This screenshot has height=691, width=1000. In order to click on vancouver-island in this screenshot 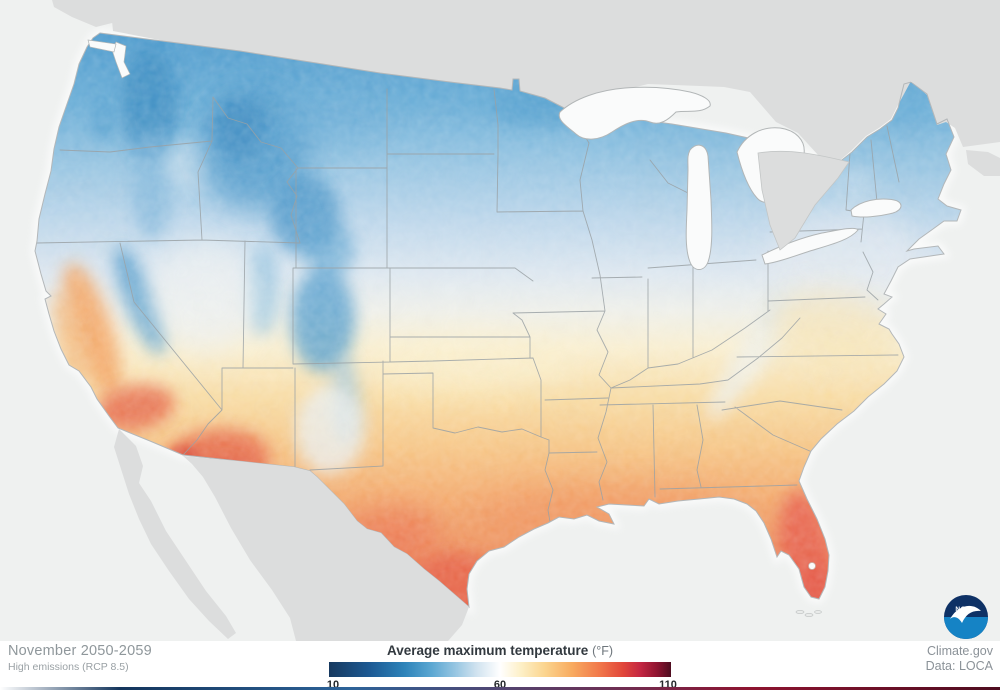, I will do `click(85, 13)`.